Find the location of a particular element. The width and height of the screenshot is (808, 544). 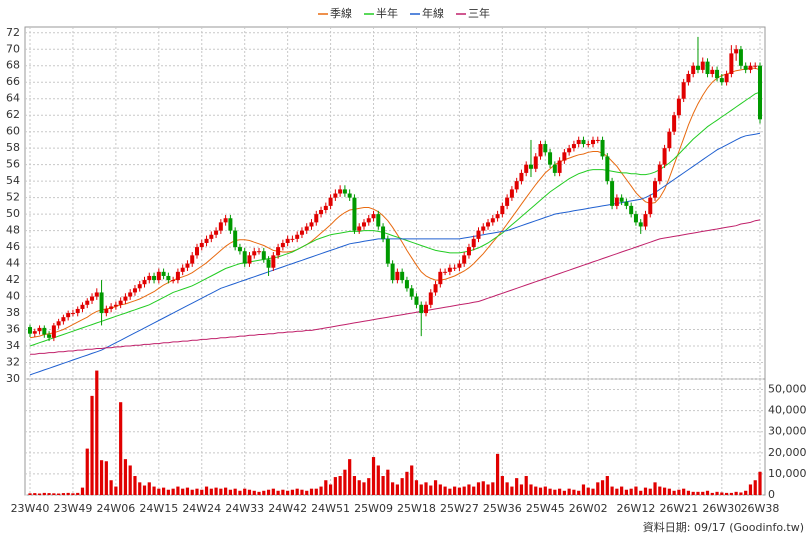

x-tick-label: 25W36 is located at coordinates (502, 508).